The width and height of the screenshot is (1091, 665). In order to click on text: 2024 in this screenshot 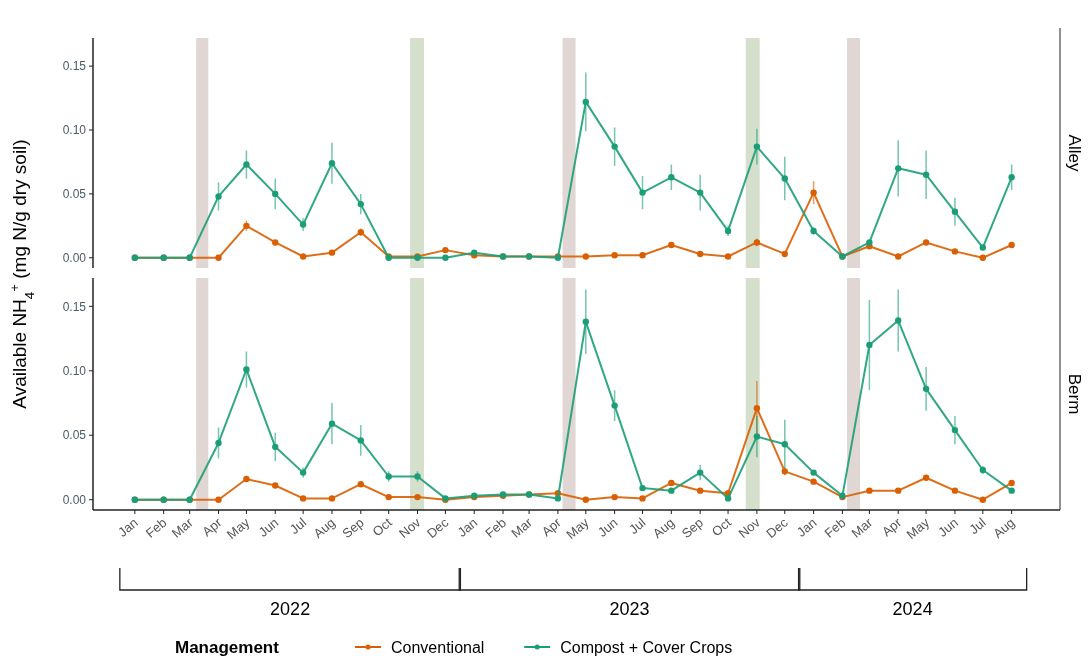, I will do `click(912, 609)`.